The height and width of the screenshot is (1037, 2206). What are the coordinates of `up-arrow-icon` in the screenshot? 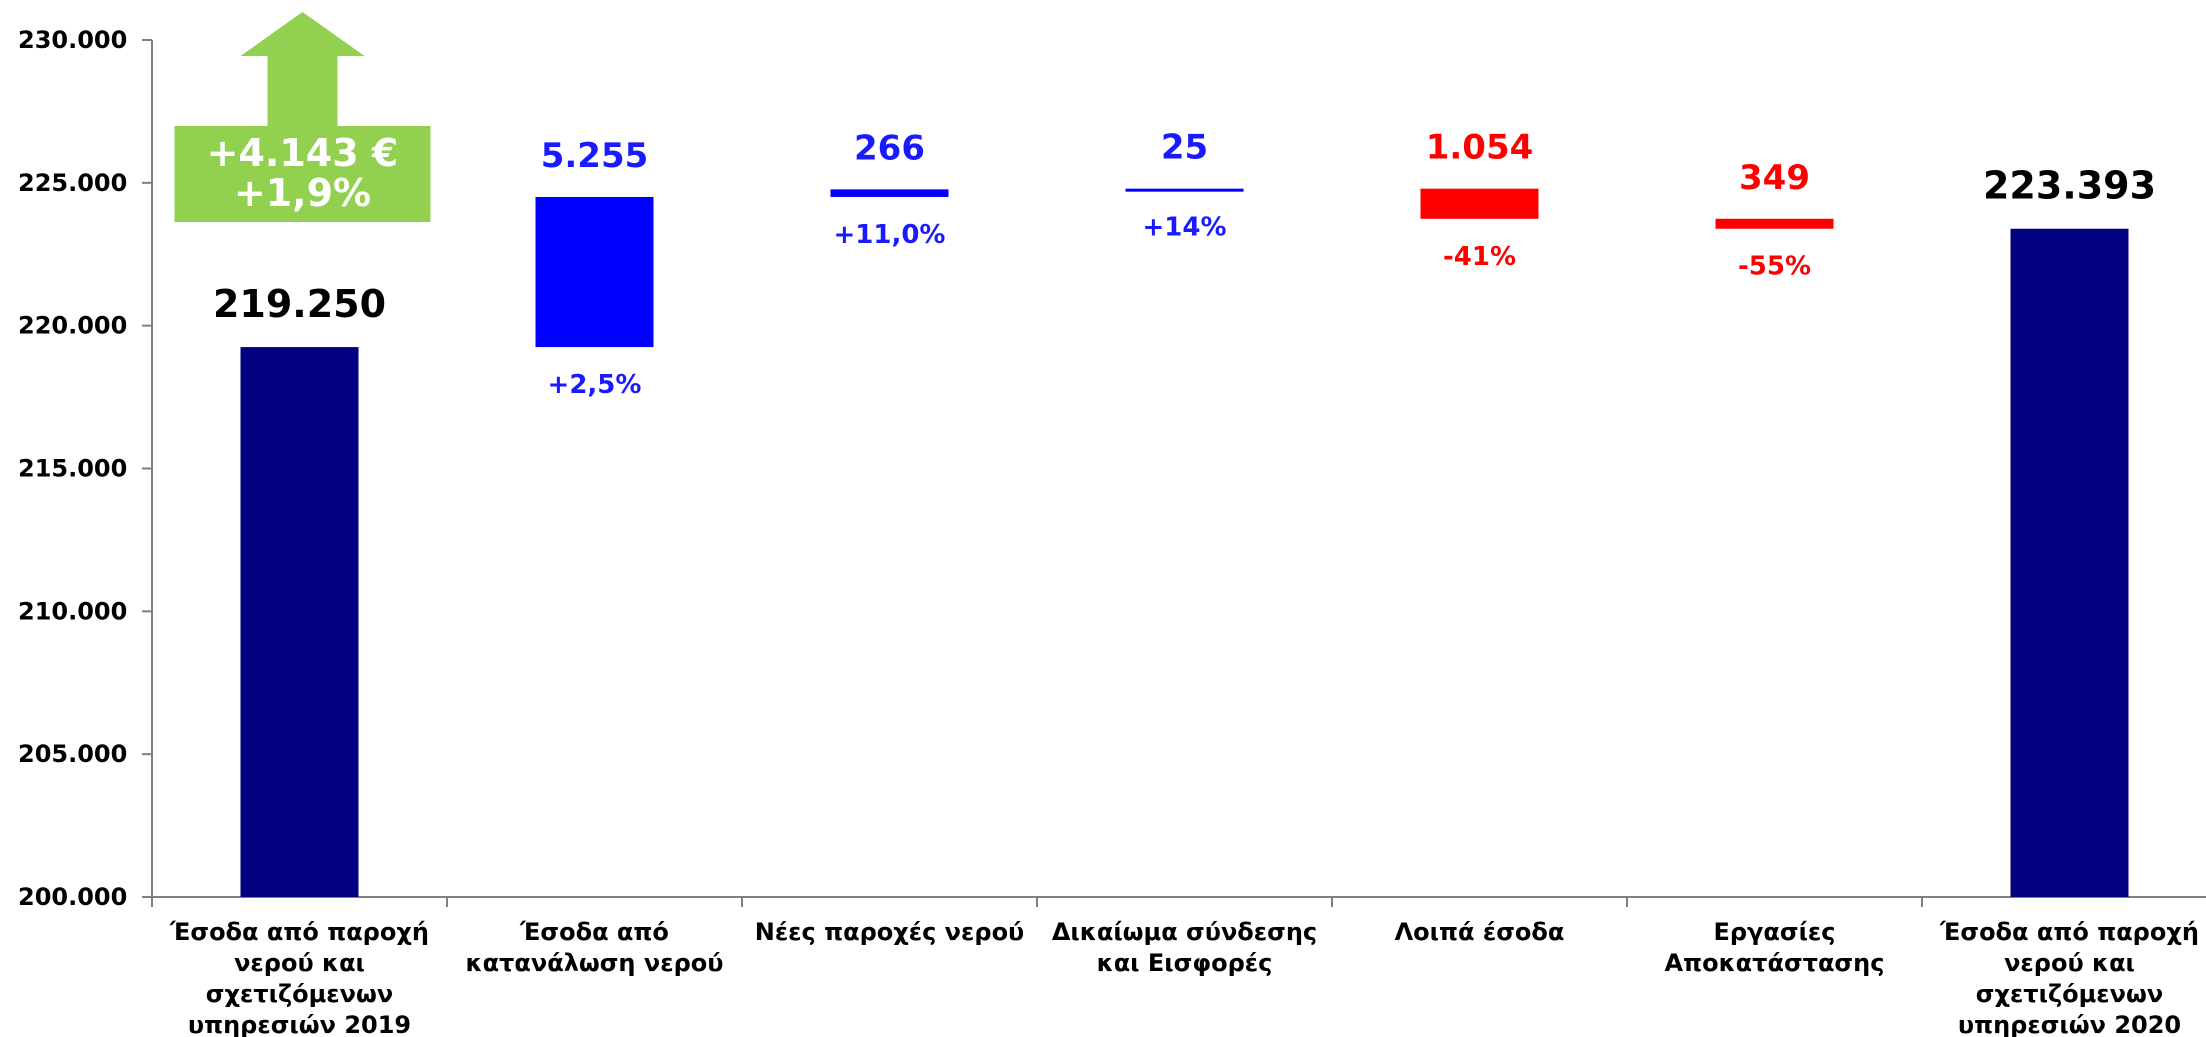 It's located at (302, 69).